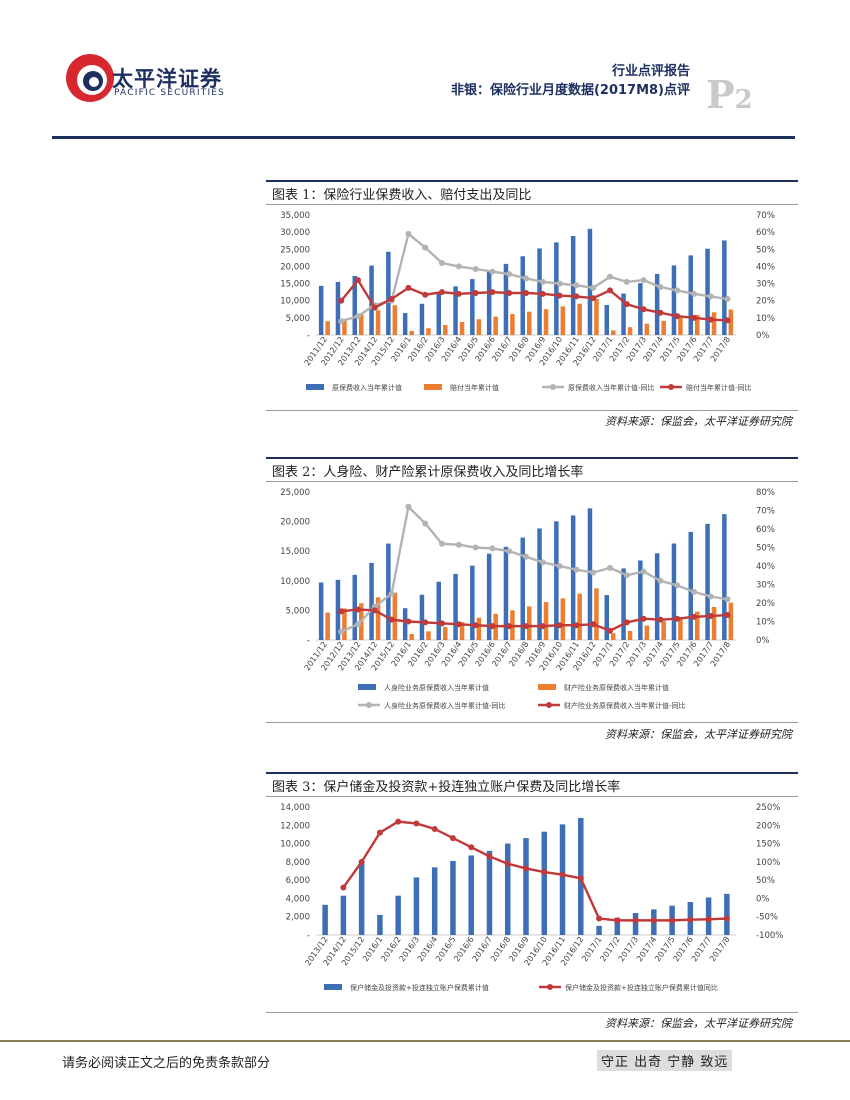 This screenshot has width=850, height=1100. What do you see at coordinates (570, 90) in the screenshot?
I see `report-title: 非银：保险行业月度数据(2017M8)点评` at bounding box center [570, 90].